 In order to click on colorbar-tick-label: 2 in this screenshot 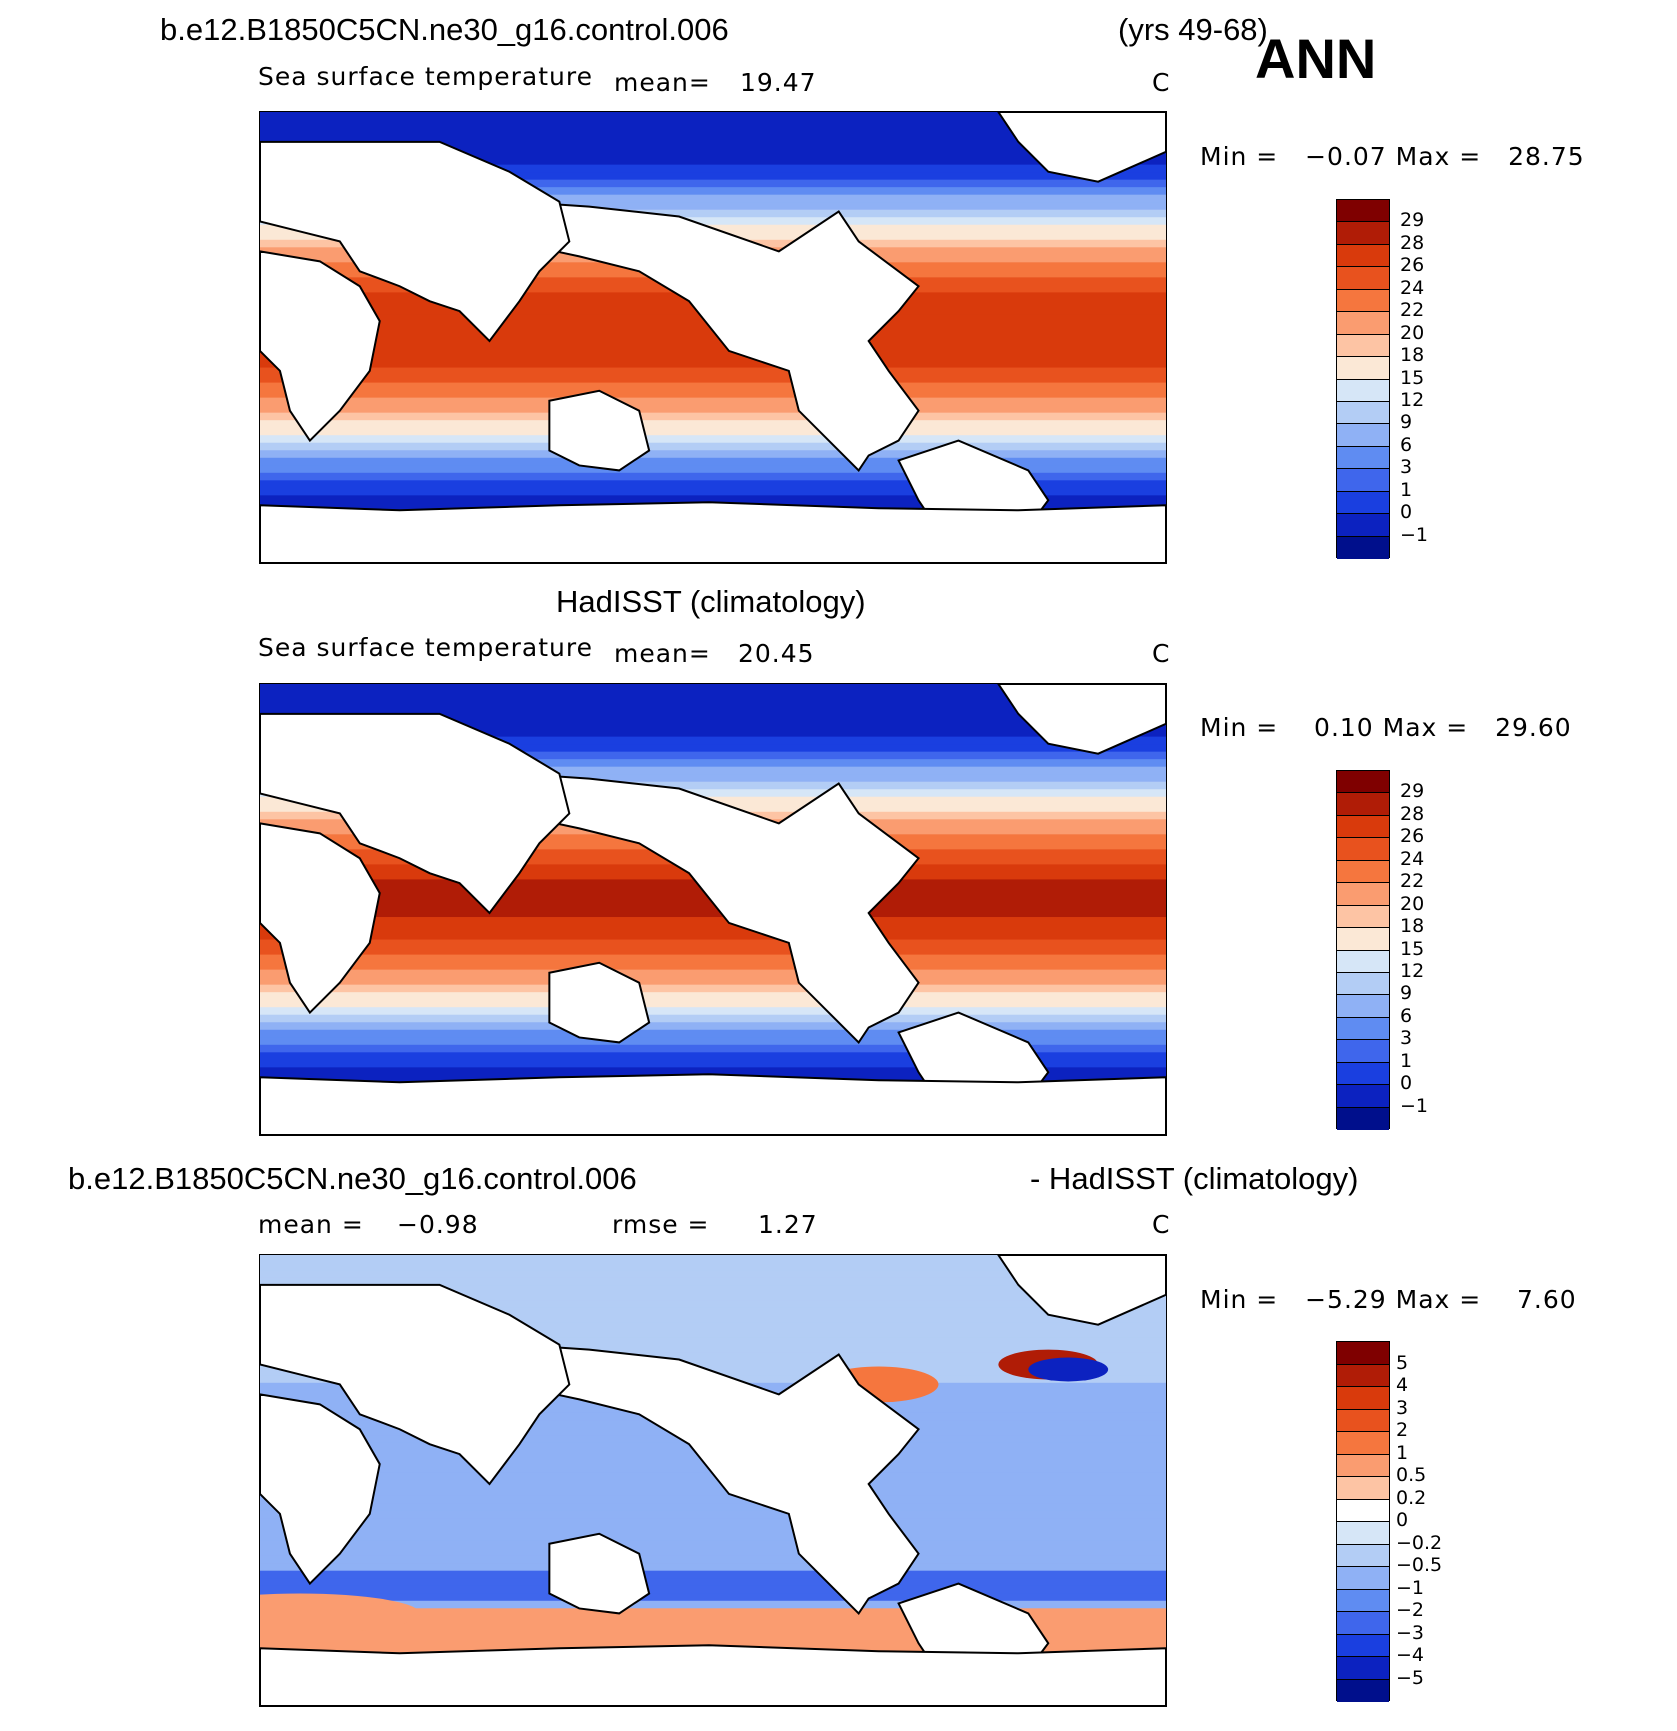, I will do `click(1402, 1430)`.